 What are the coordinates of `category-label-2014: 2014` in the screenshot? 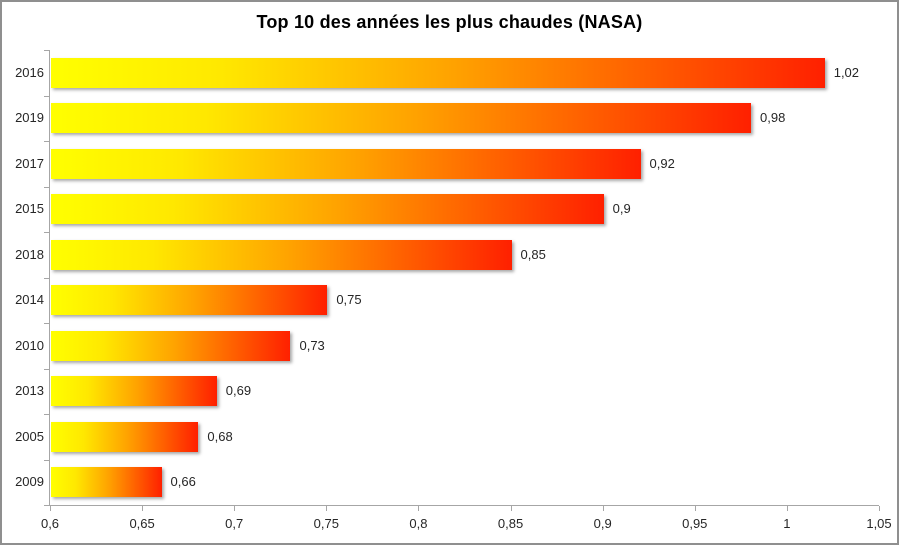 It's located at (29, 300).